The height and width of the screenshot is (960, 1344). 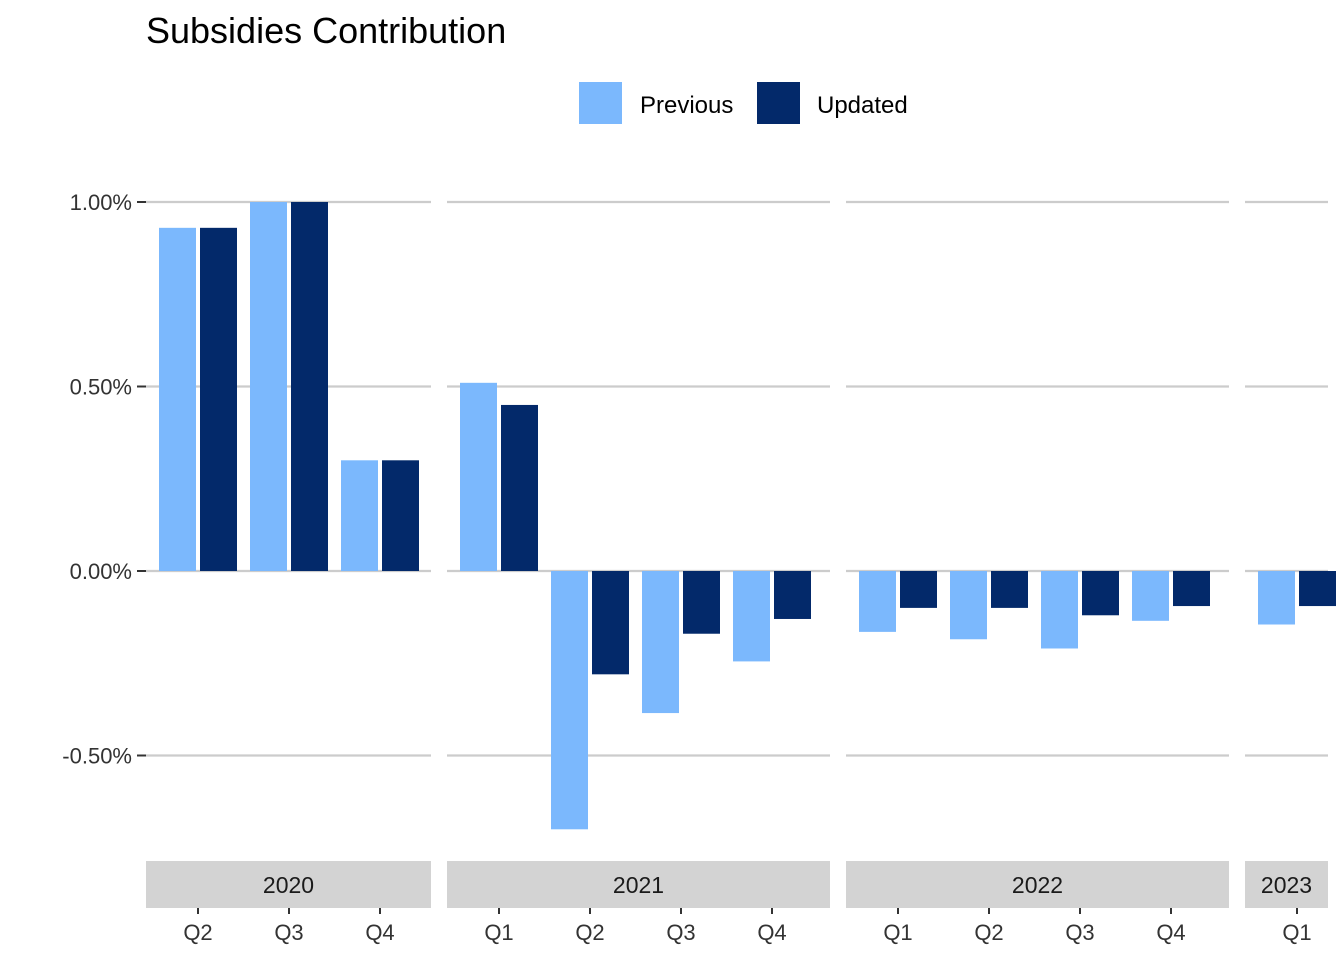 What do you see at coordinates (101, 571) in the screenshot?
I see `y-tick-label: 0.00%` at bounding box center [101, 571].